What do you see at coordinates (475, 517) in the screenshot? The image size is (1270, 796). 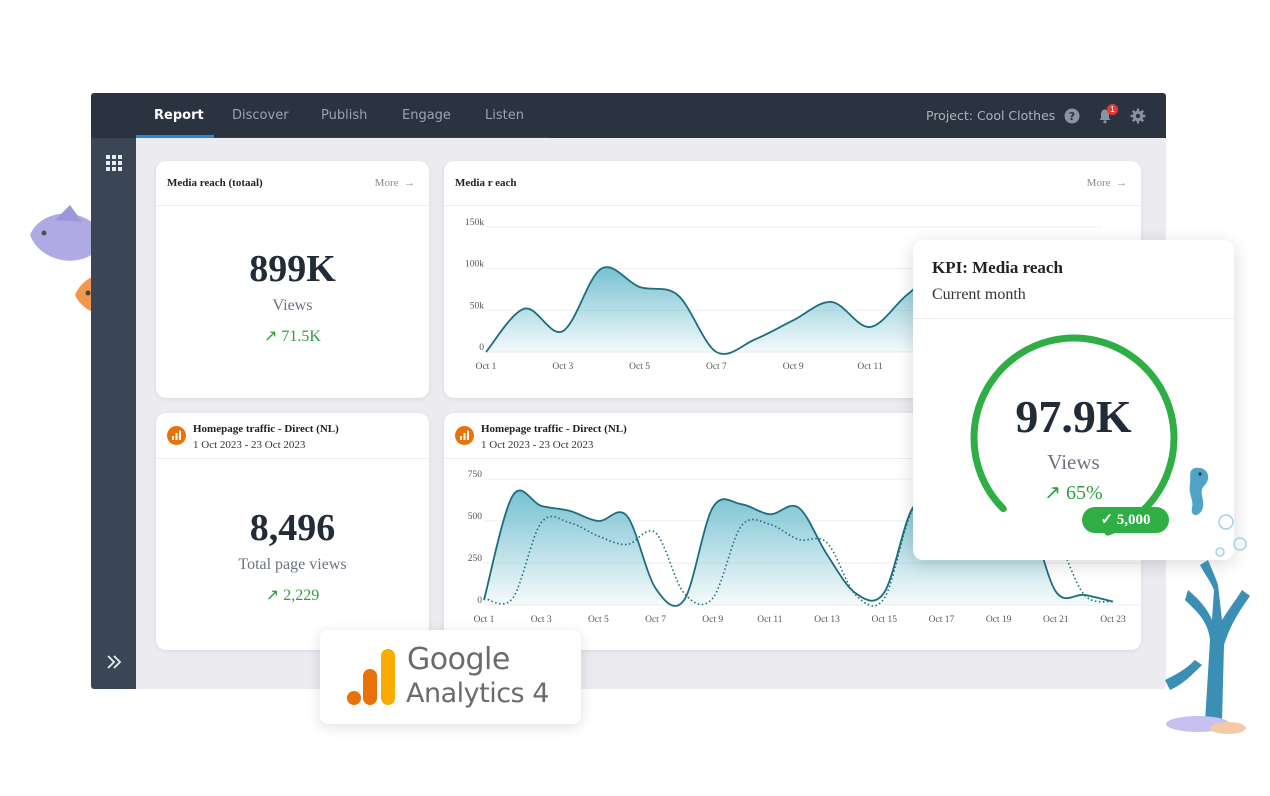 I see `y-tick-label: 500` at bounding box center [475, 517].